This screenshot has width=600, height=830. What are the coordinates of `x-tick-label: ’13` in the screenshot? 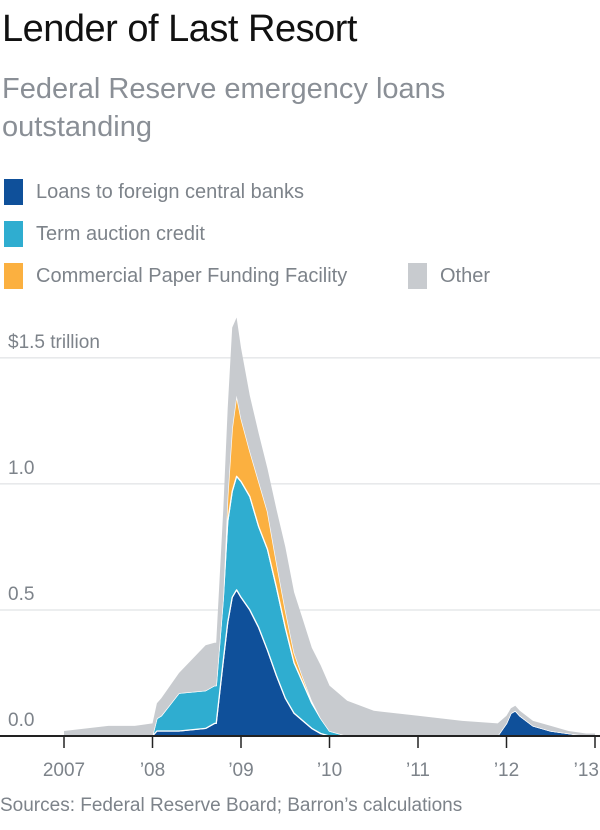 It's located at (586, 770).